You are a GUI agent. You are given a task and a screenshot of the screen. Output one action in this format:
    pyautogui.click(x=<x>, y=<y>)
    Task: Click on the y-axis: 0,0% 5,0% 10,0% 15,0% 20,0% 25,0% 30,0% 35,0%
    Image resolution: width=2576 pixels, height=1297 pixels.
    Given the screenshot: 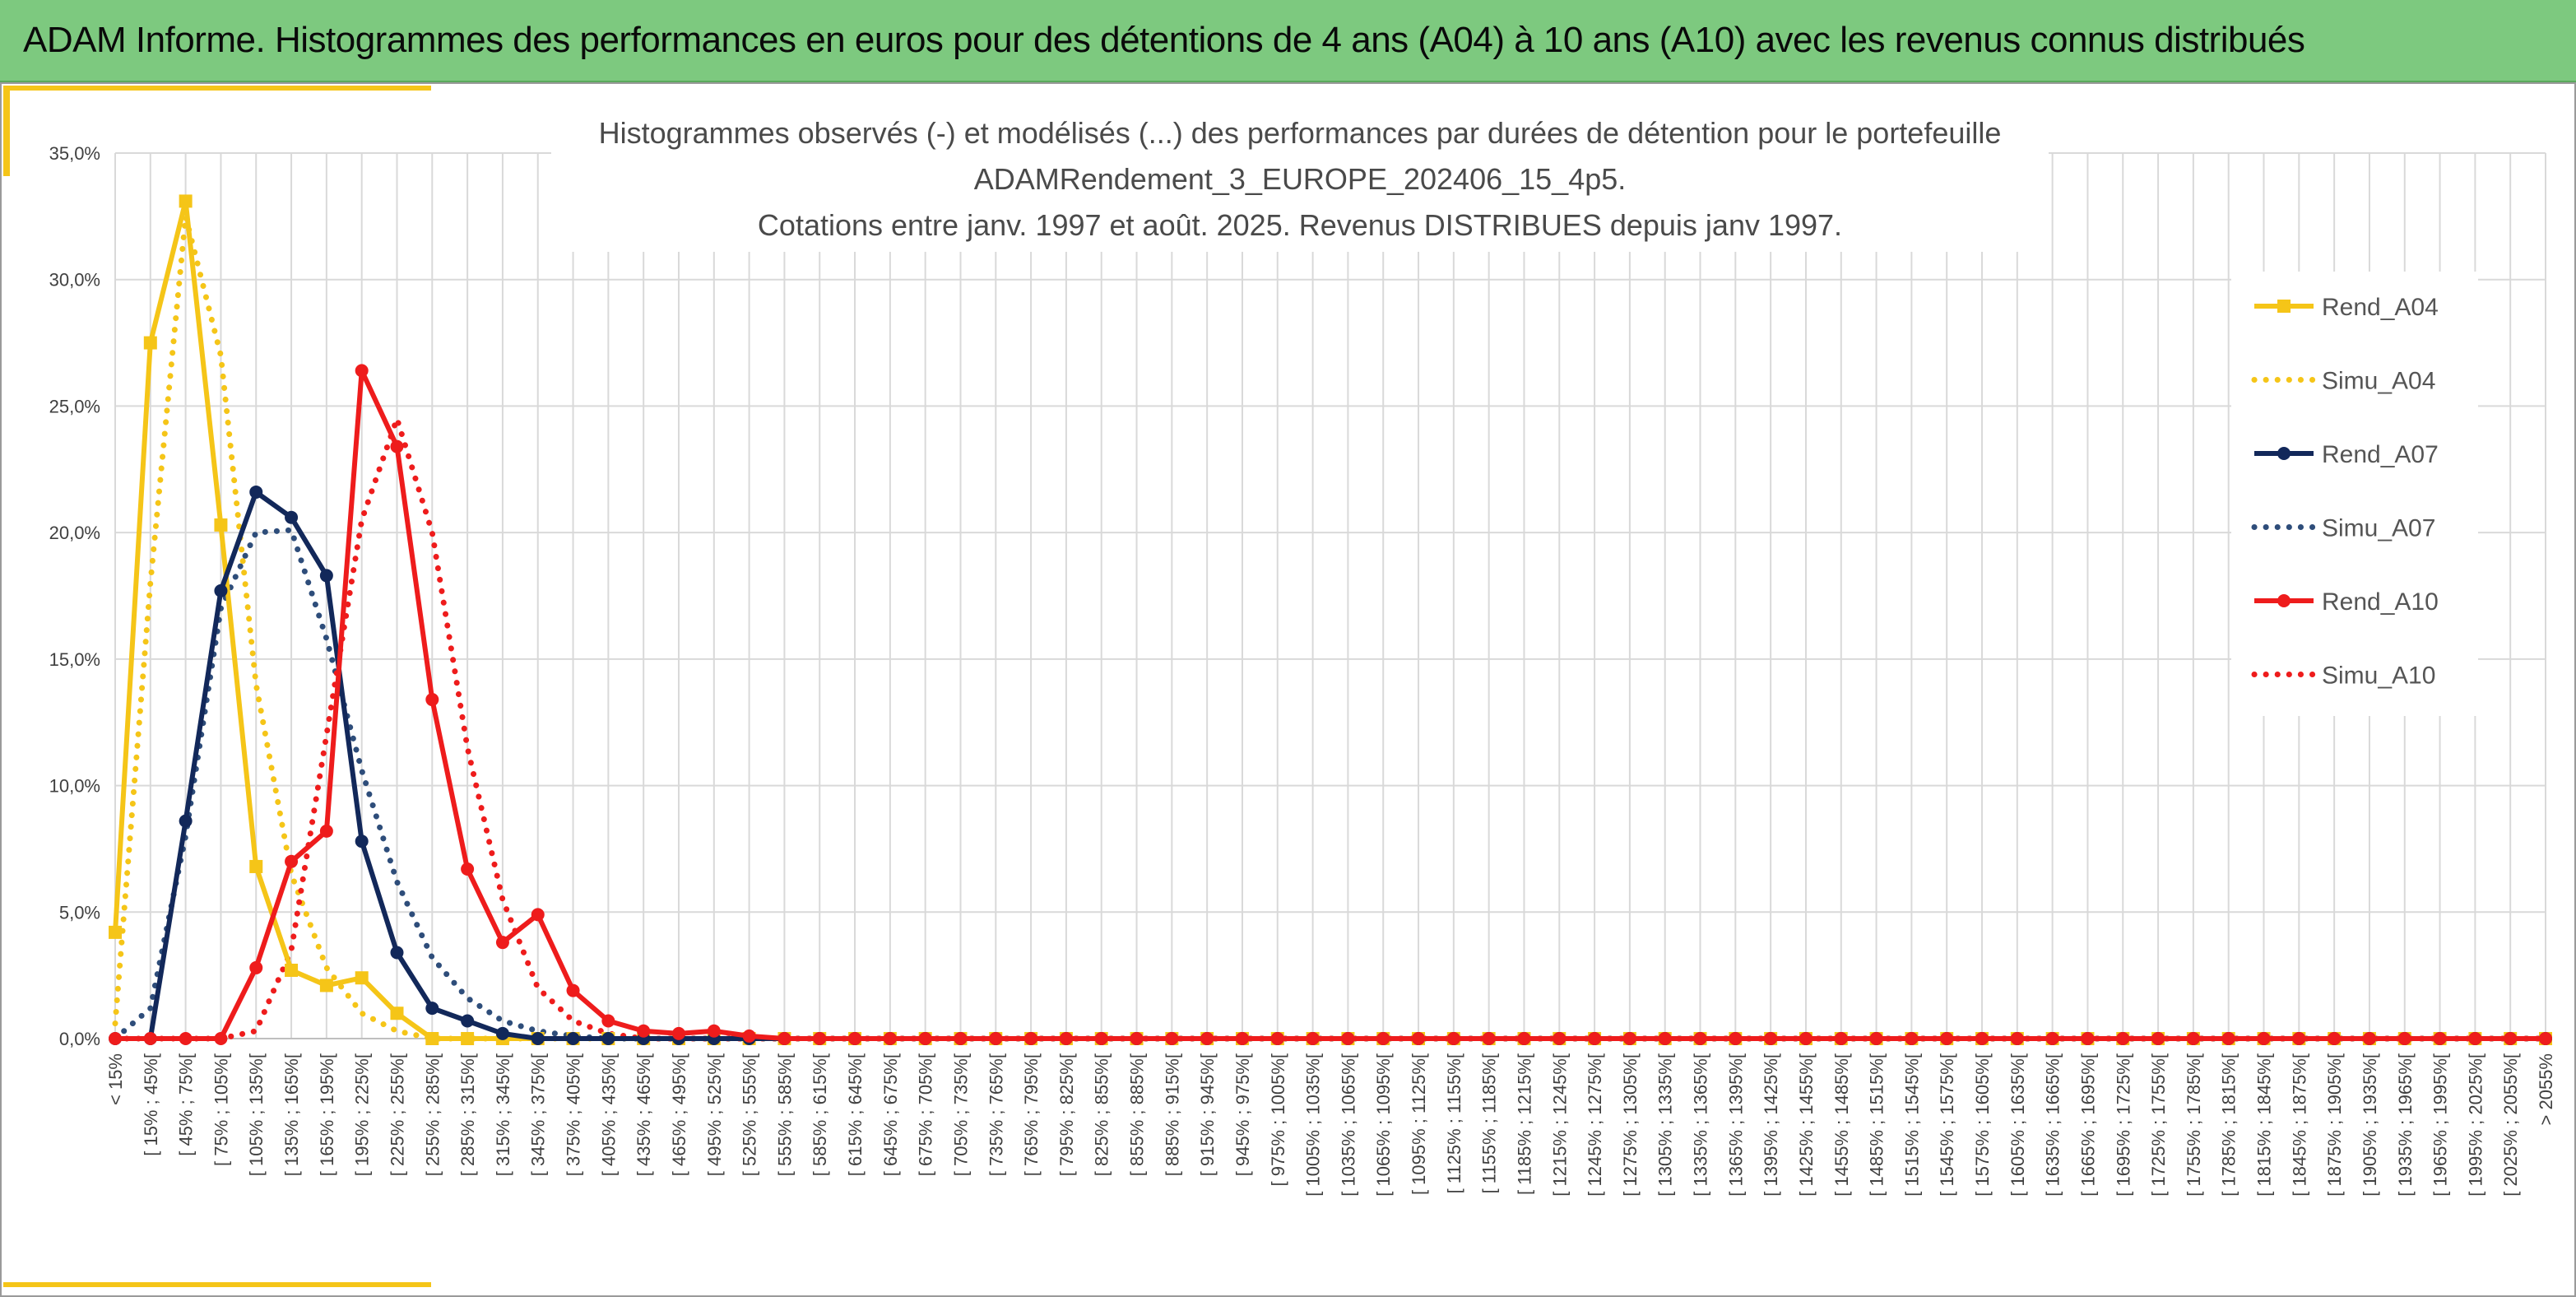 What is the action you would take?
    pyautogui.click(x=74, y=596)
    